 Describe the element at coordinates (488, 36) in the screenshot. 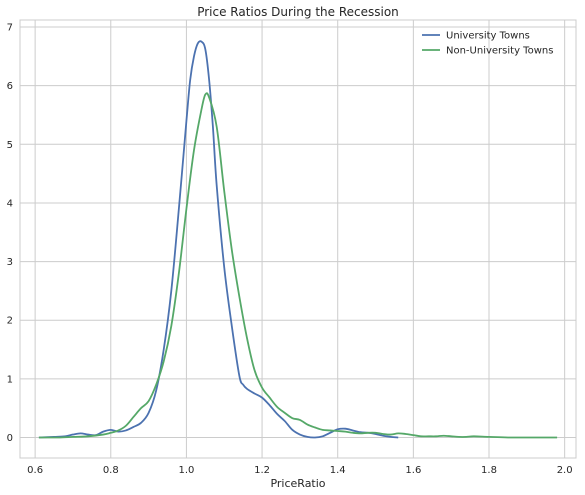

I see `legend-label: University Towns` at that location.